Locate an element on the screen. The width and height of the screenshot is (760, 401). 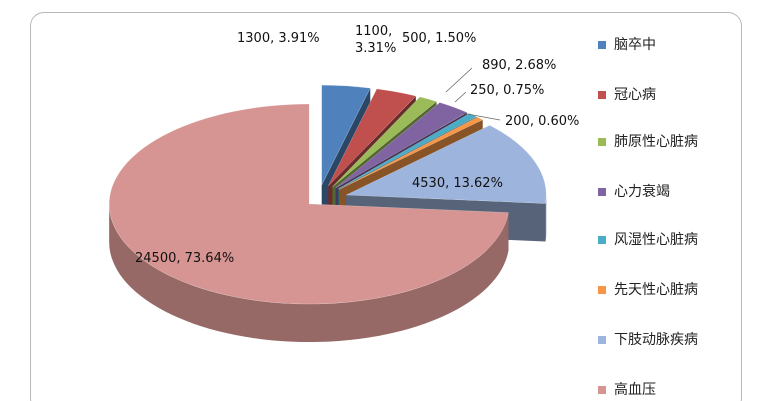
data-label: 4530, 13.62% is located at coordinates (457, 183).